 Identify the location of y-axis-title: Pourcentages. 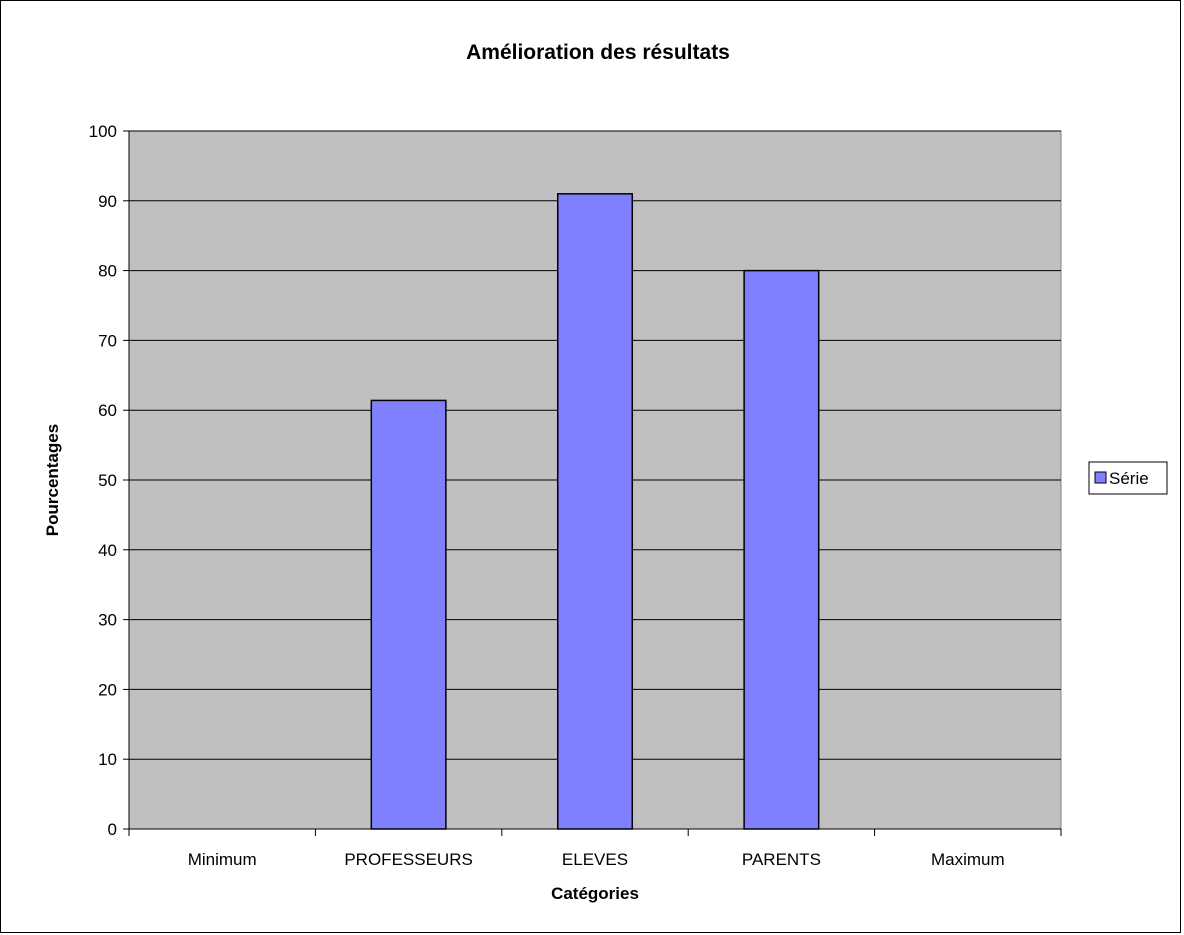
(52, 480).